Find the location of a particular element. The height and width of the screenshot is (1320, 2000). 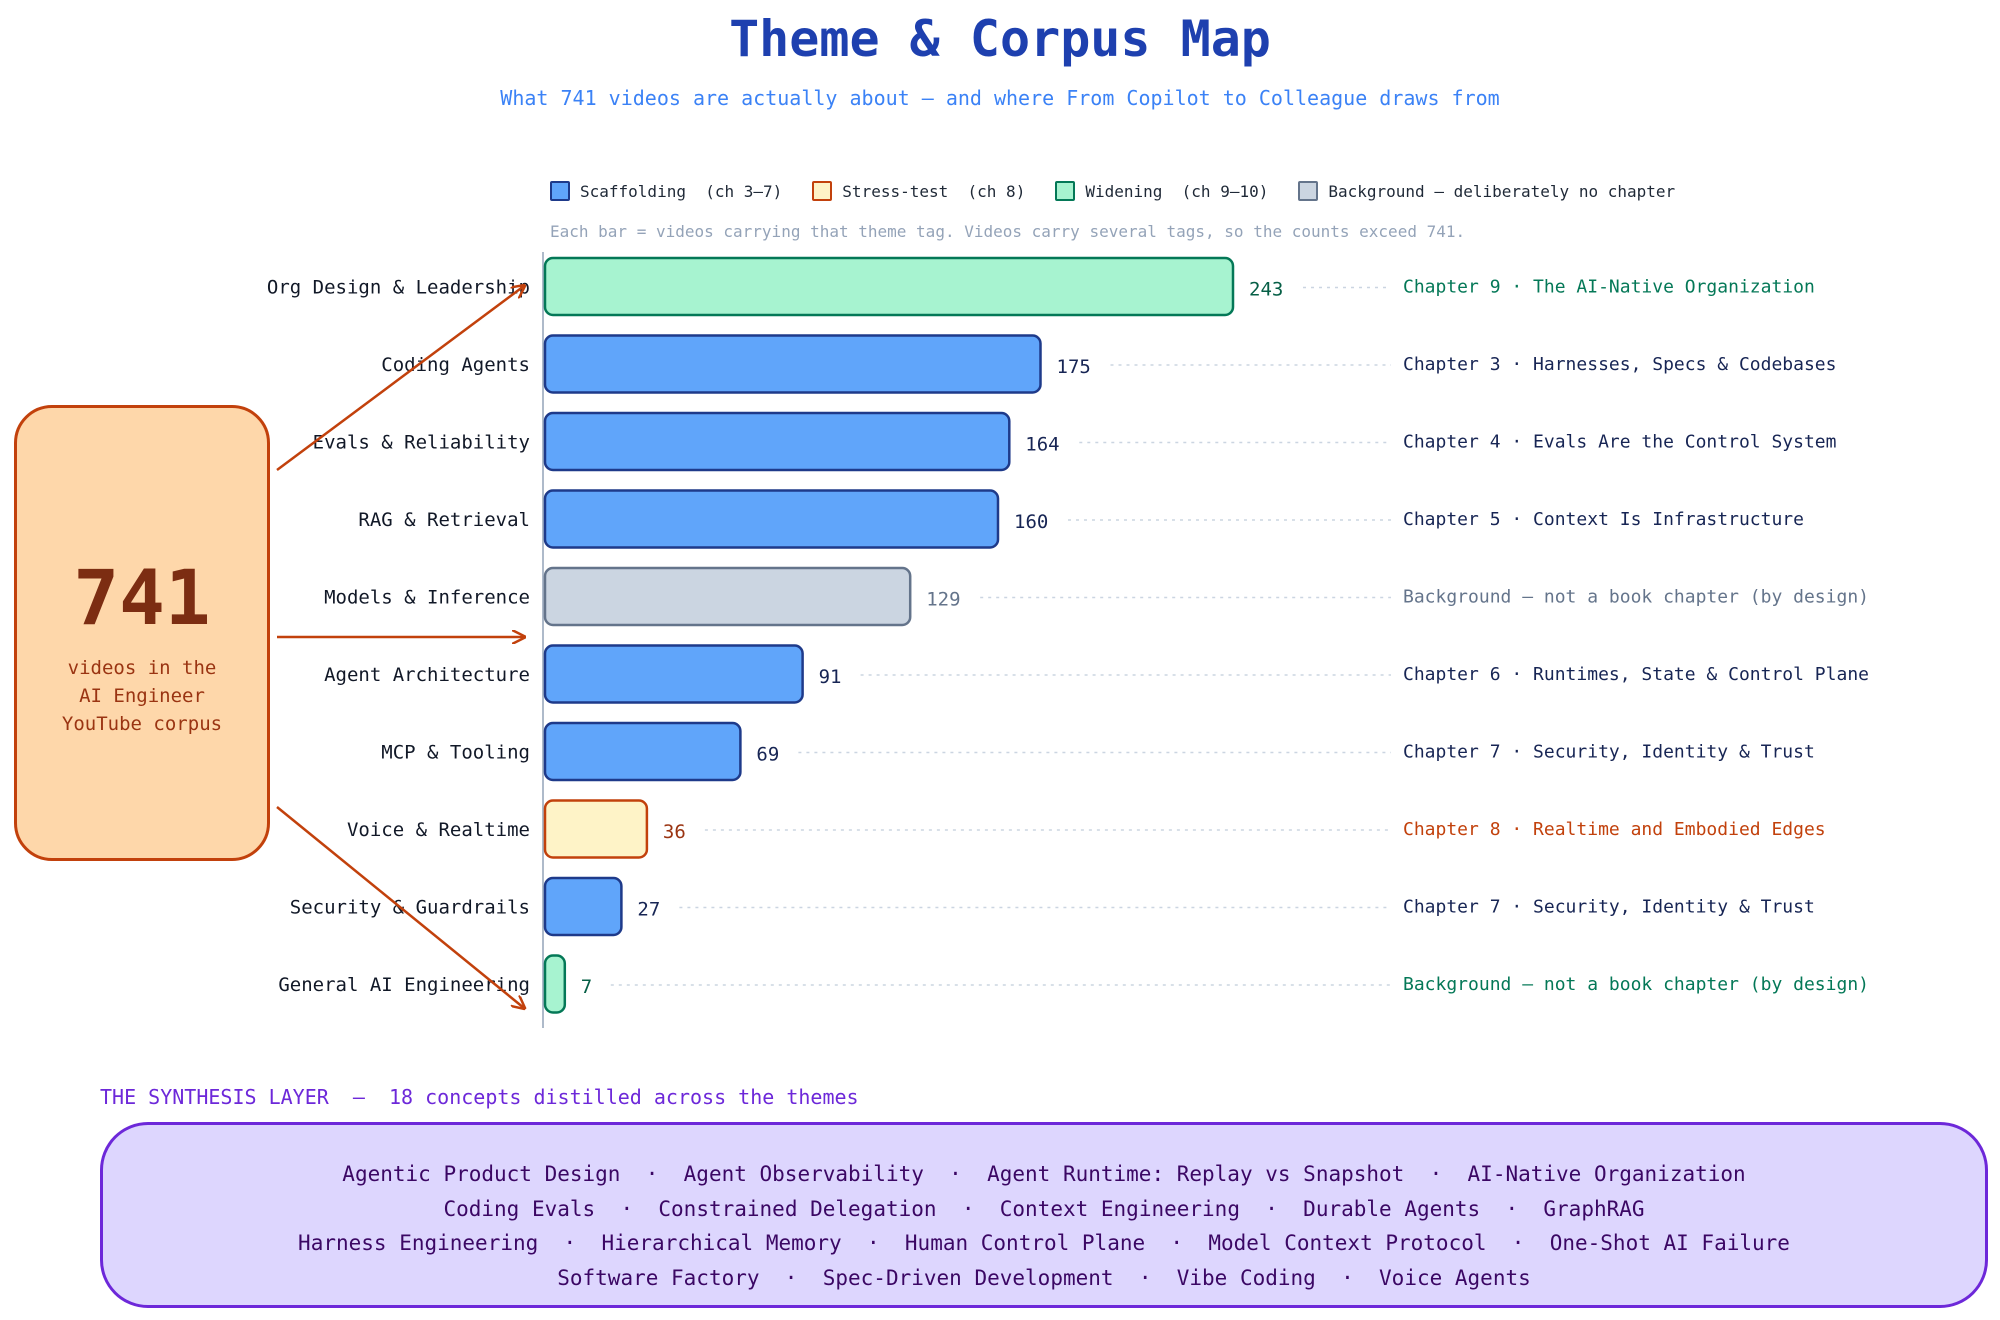

chapter-label-evals-and-reliability: Chapter 4 · Evals Are the Control System is located at coordinates (1619, 442).